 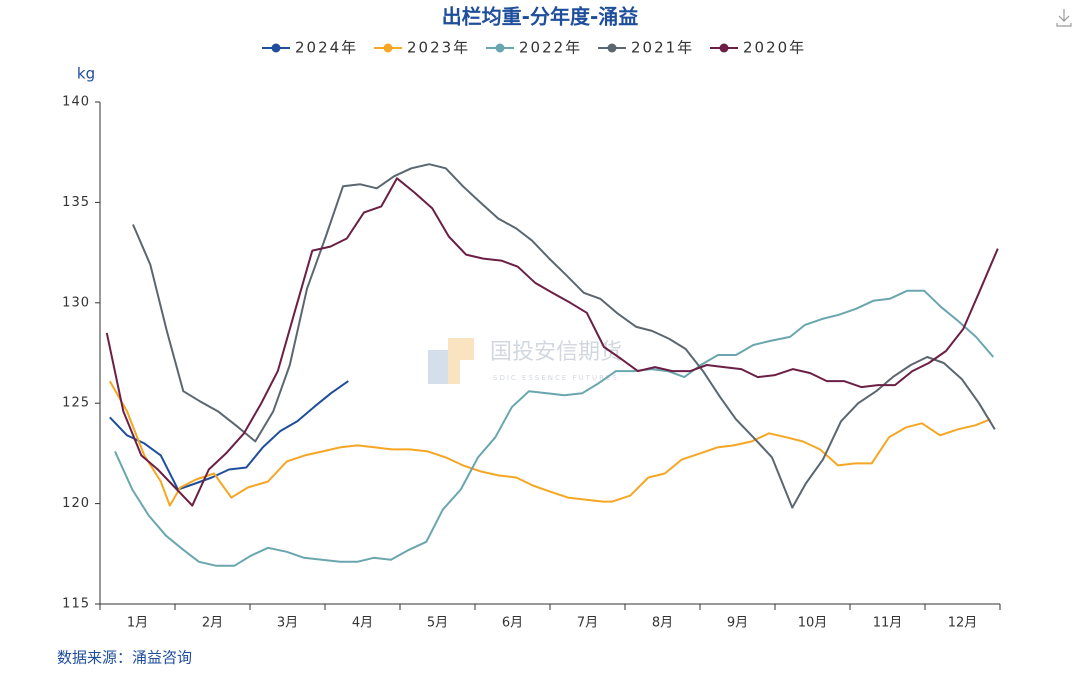 I want to click on x-tick-label: 1月, so click(x=137, y=623).